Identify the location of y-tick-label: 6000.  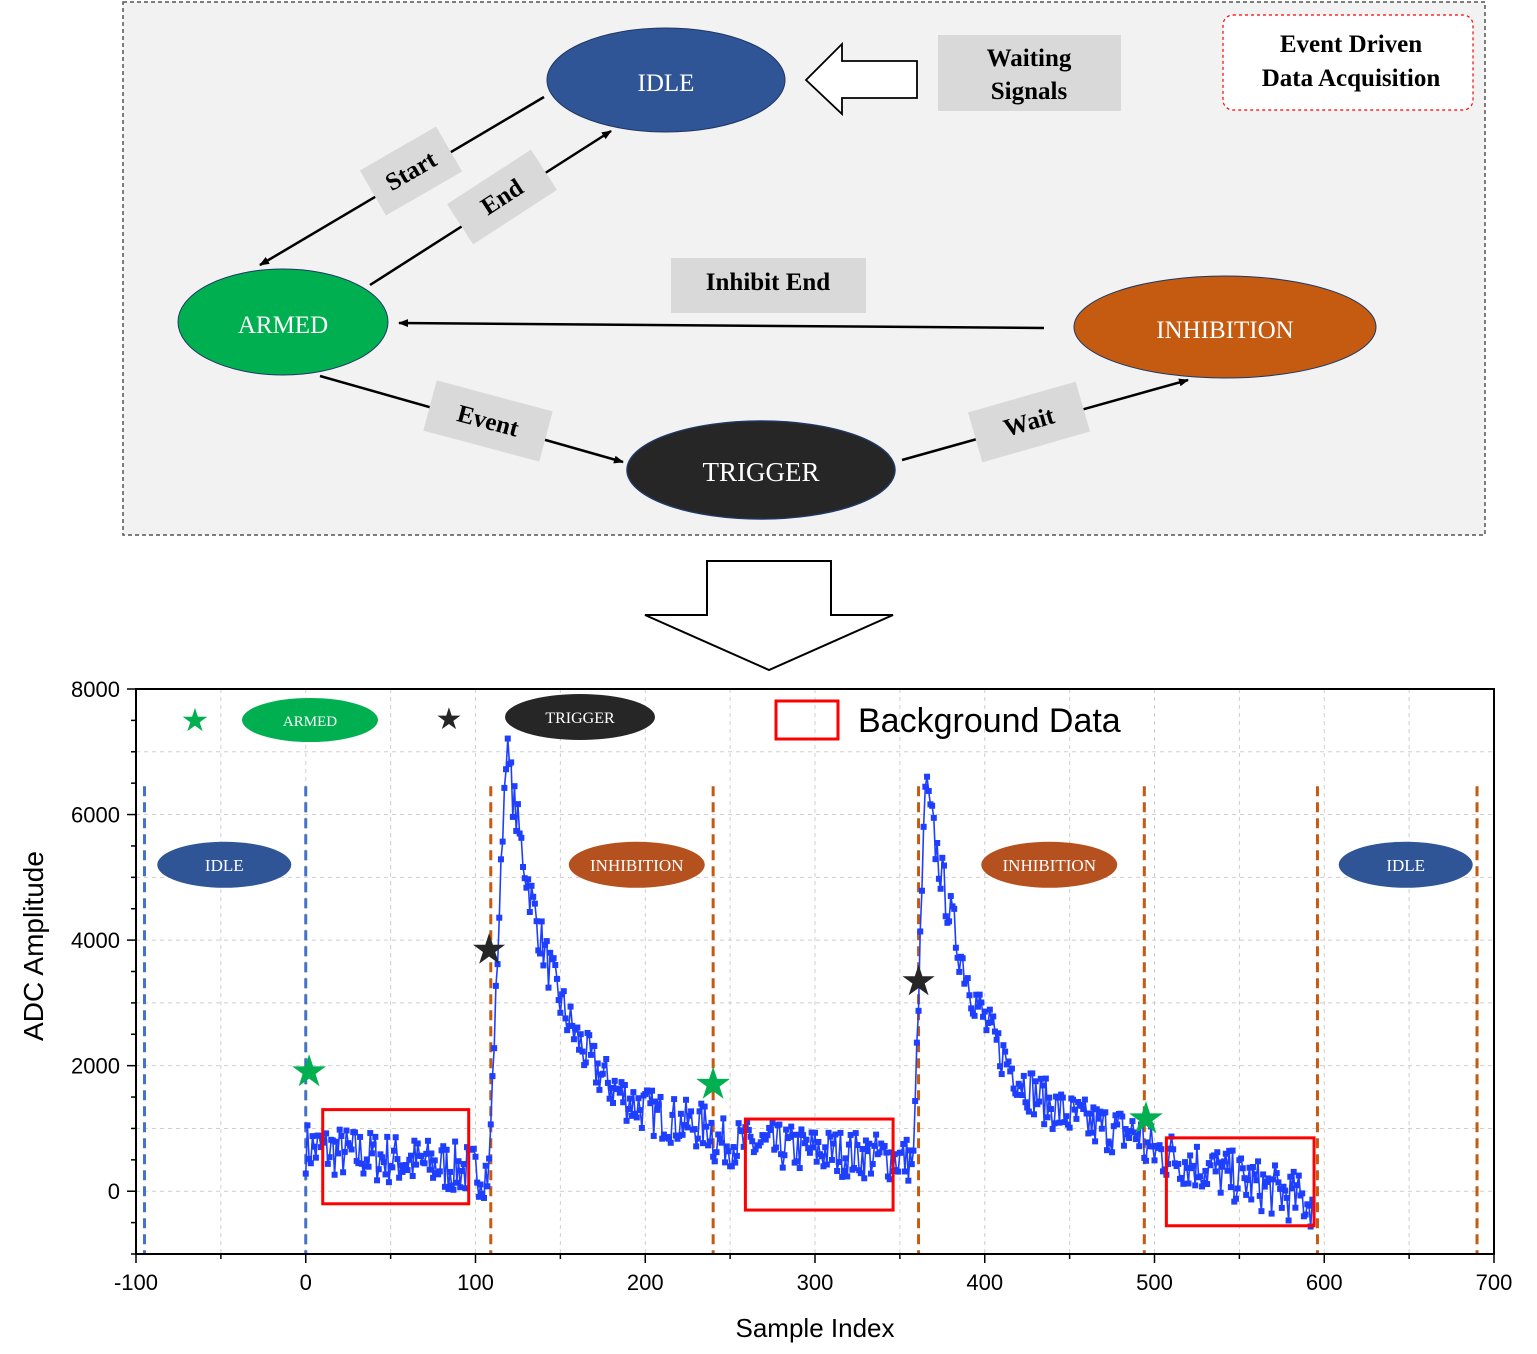
(95, 815).